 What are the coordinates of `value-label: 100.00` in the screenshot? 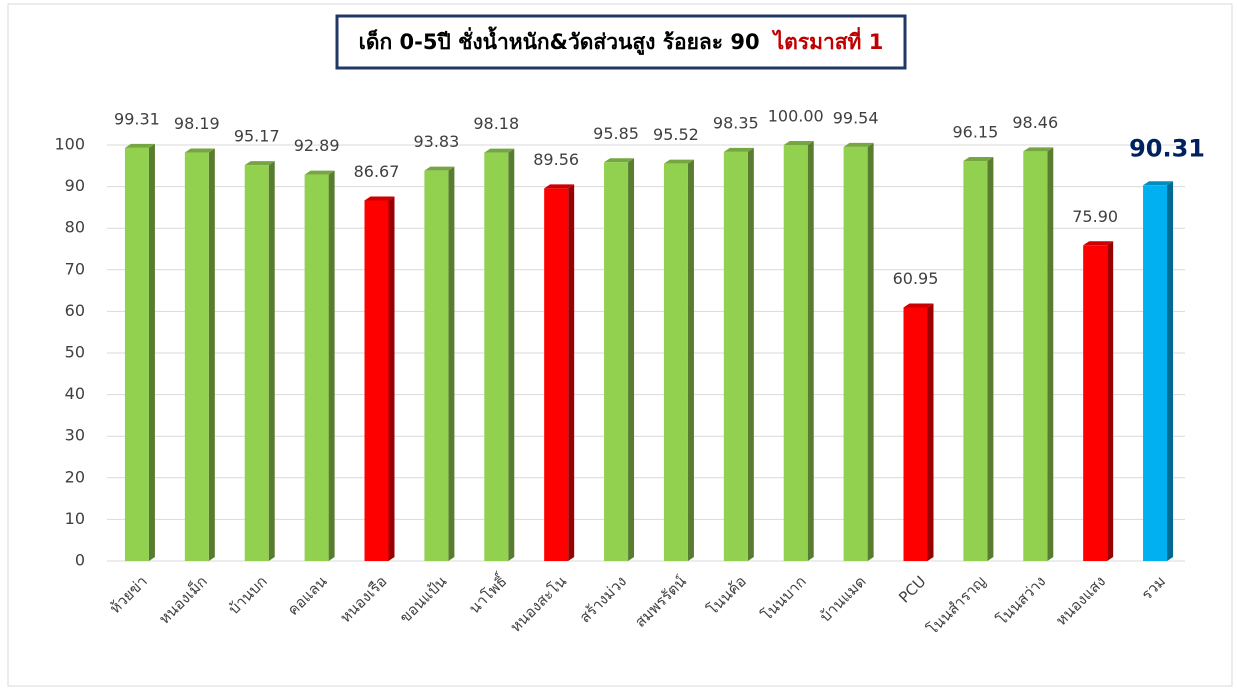 It's located at (796, 116).